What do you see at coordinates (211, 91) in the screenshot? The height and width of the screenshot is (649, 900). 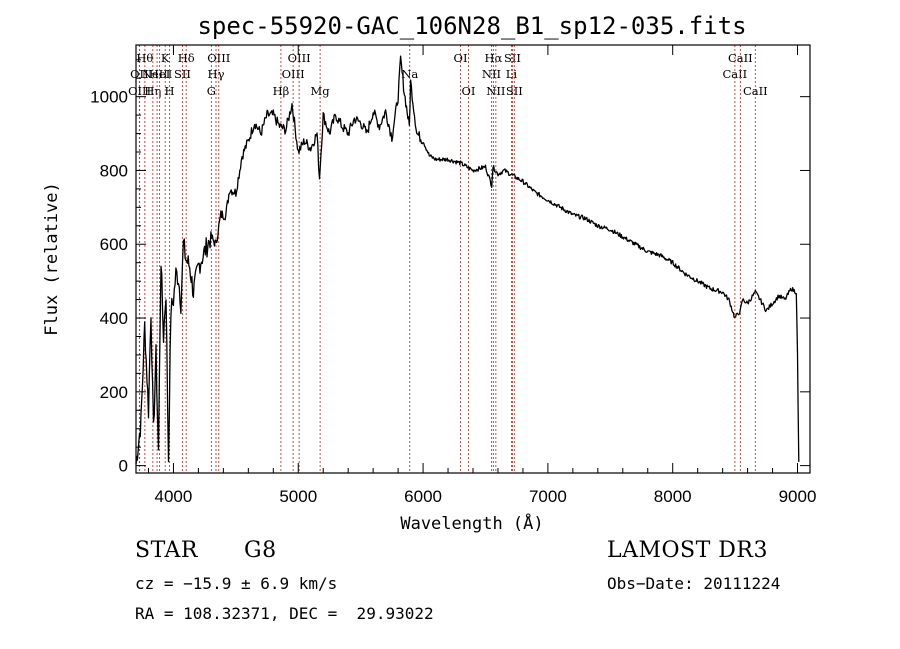 I see `line-marker-label: G` at bounding box center [211, 91].